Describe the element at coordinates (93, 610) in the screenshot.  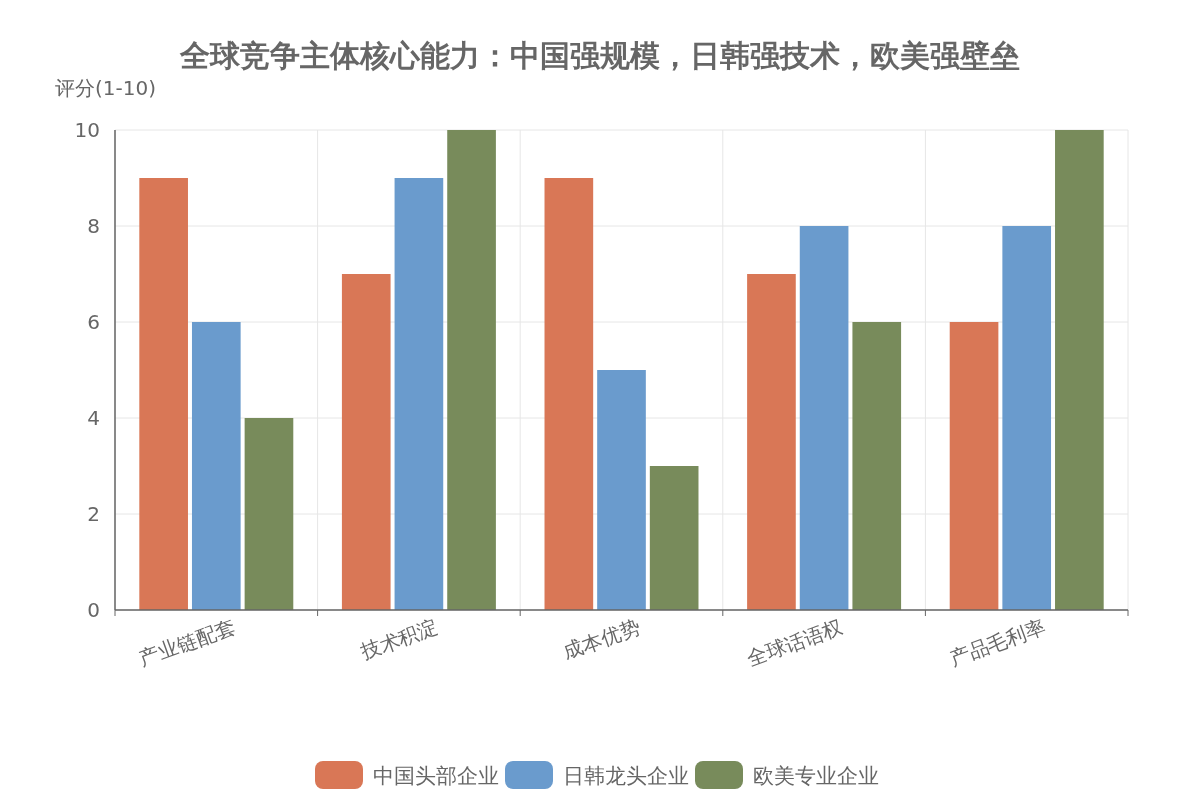
I see `y-tick-label: 0` at that location.